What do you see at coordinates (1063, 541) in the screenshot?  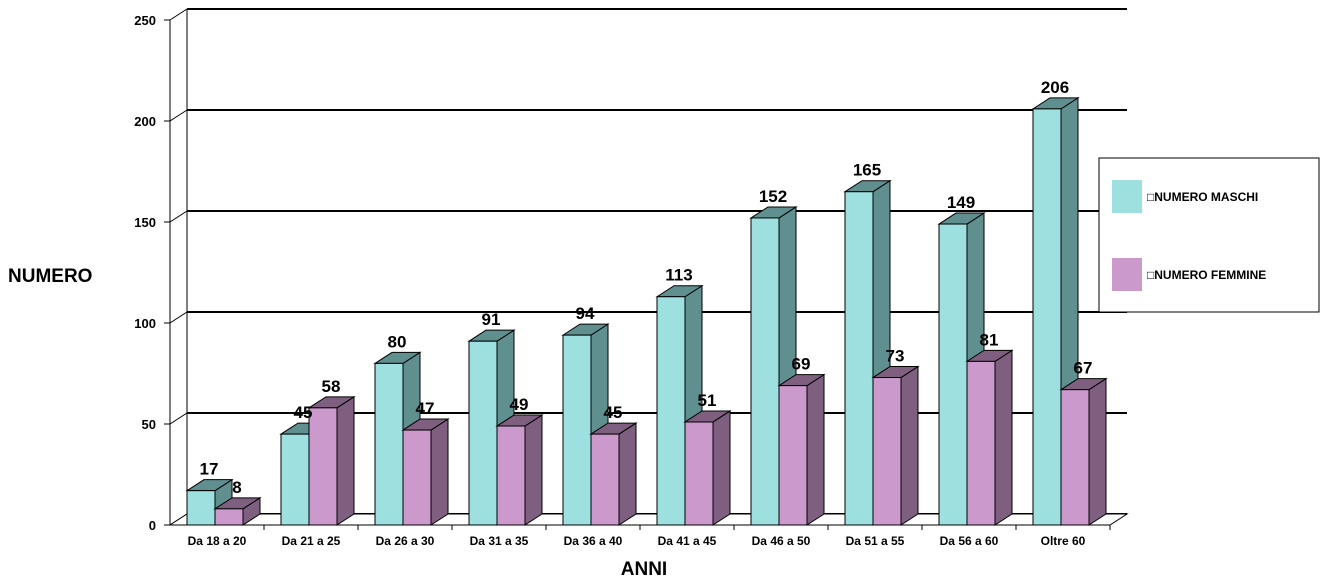 I see `x-tick-label: Oltre 60` at bounding box center [1063, 541].